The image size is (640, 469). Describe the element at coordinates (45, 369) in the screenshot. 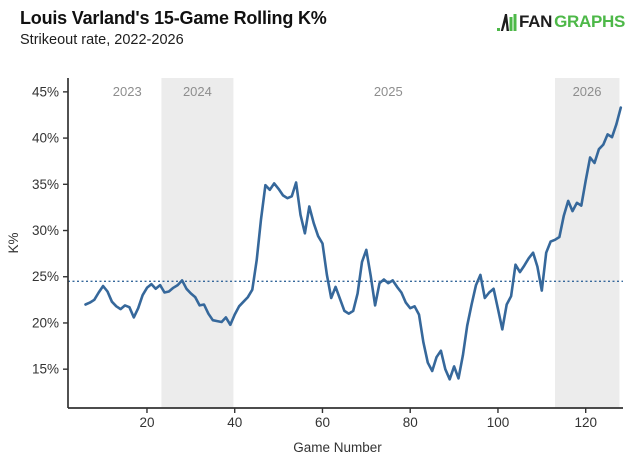

I see `y-tick-label: 15%` at that location.